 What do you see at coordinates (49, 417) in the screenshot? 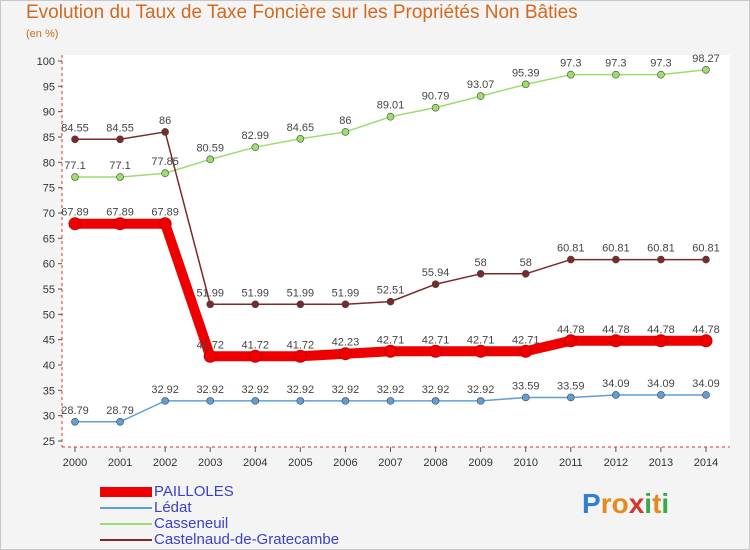
I see `y-tick-label: 30` at bounding box center [49, 417].